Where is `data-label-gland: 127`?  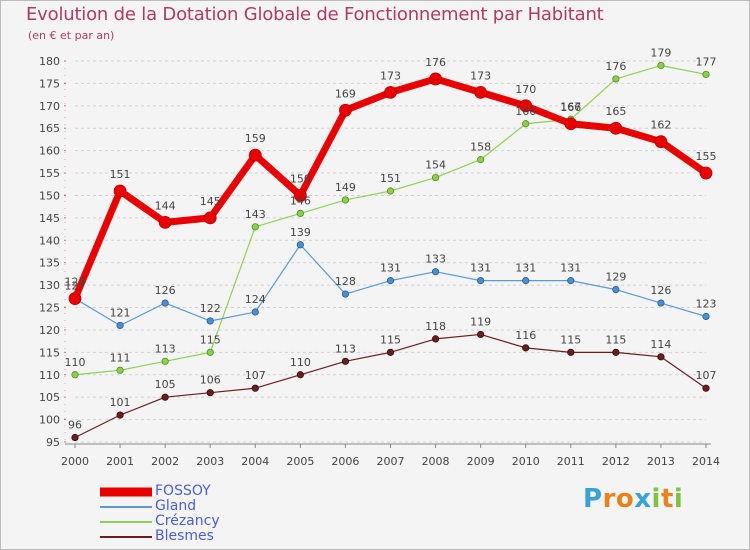 data-label-gland: 127 is located at coordinates (75, 286).